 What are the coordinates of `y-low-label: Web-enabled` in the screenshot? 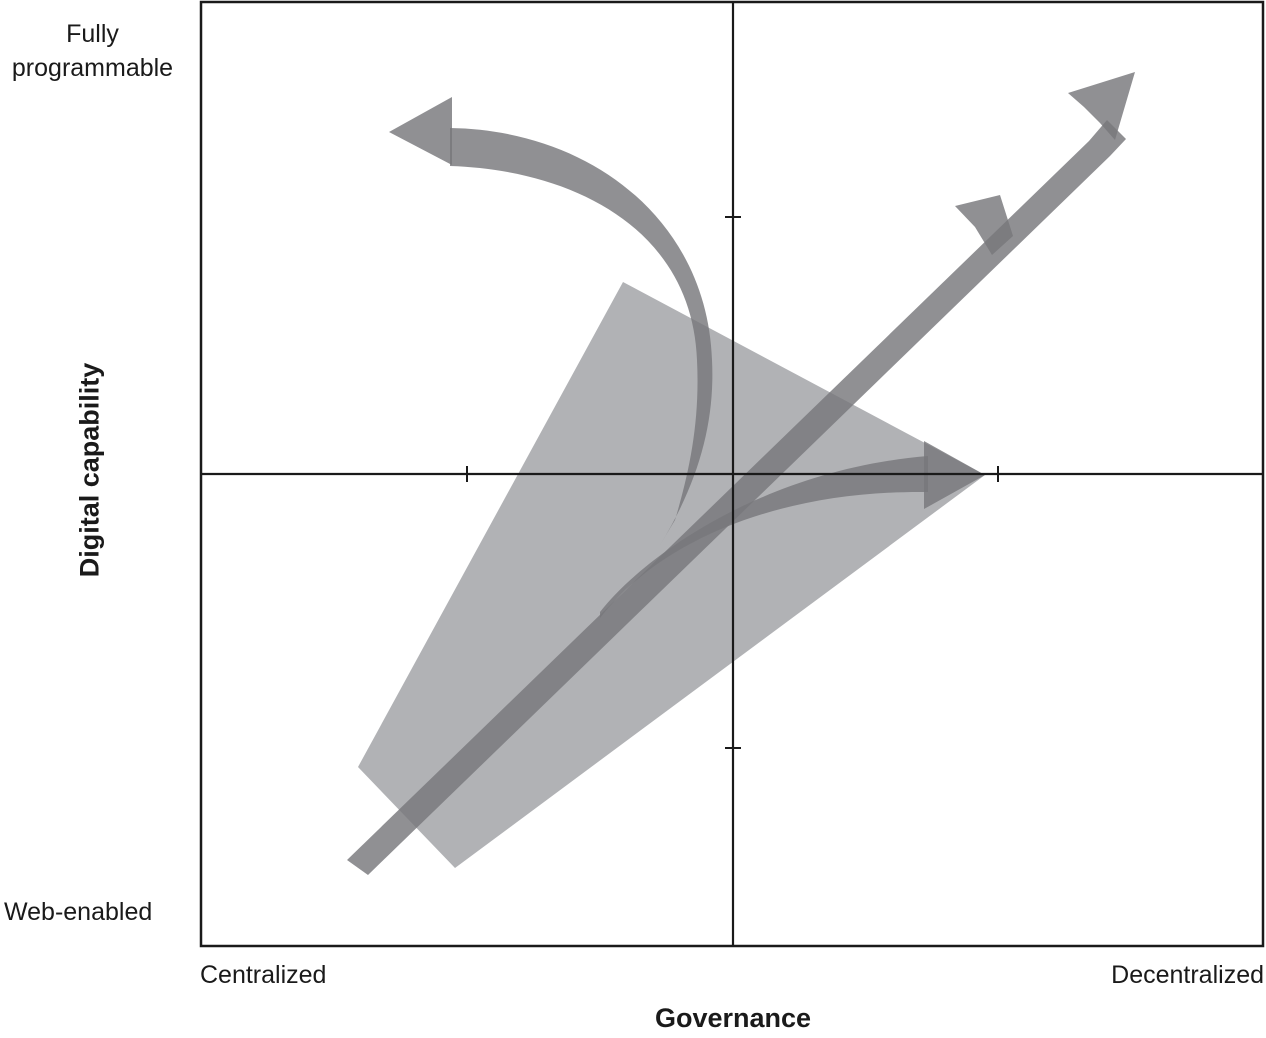 It's located at (78, 912).